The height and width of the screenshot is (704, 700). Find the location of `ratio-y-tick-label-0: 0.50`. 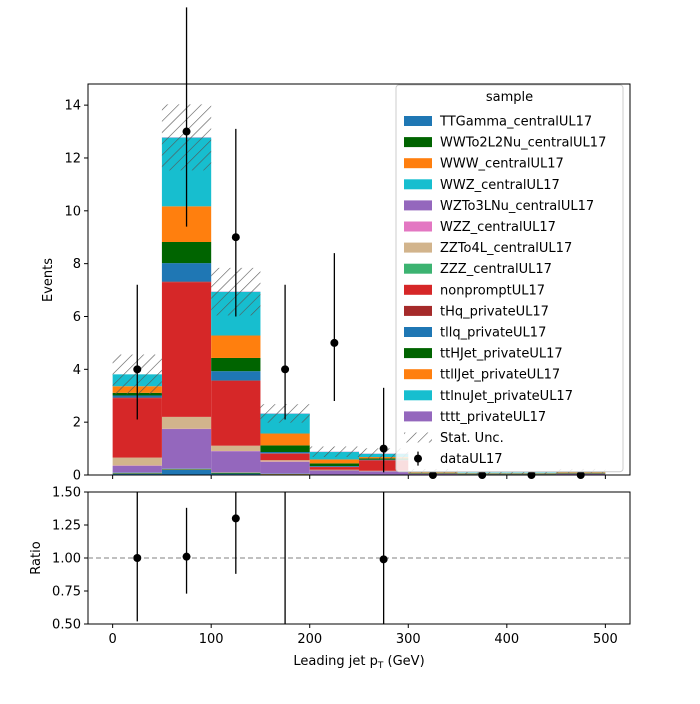

ratio-y-tick-label-0: 0.50 is located at coordinates (66, 625).